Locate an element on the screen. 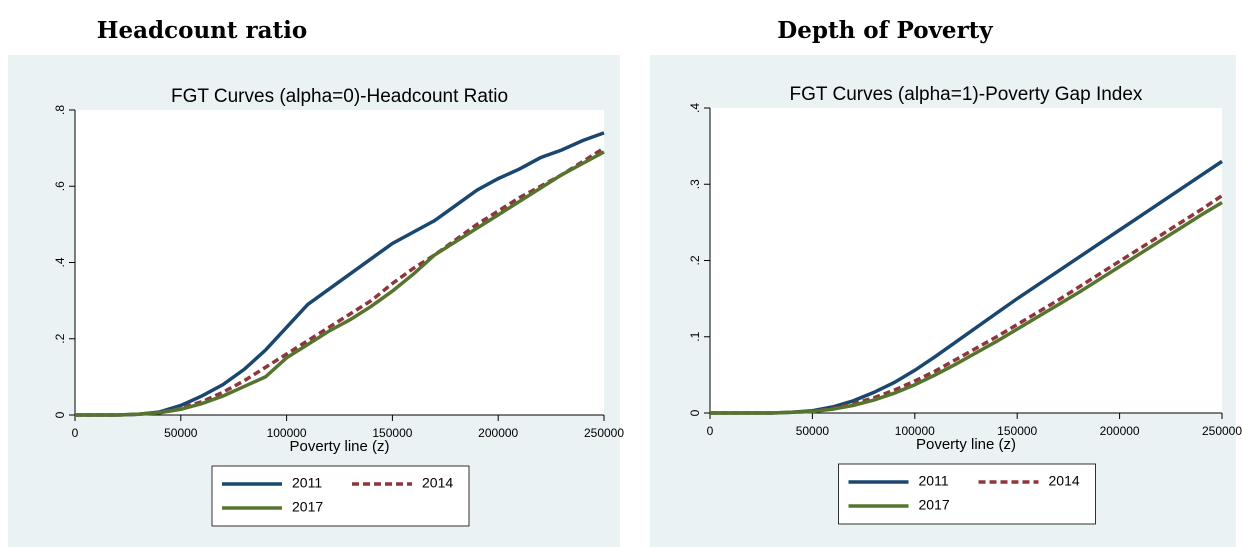  y-tick-label: .8 is located at coordinates (60, 110).